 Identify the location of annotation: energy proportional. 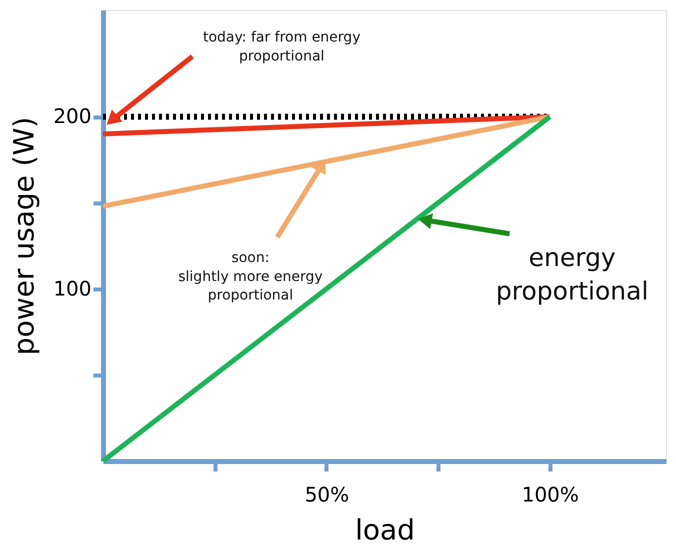
(572, 274).